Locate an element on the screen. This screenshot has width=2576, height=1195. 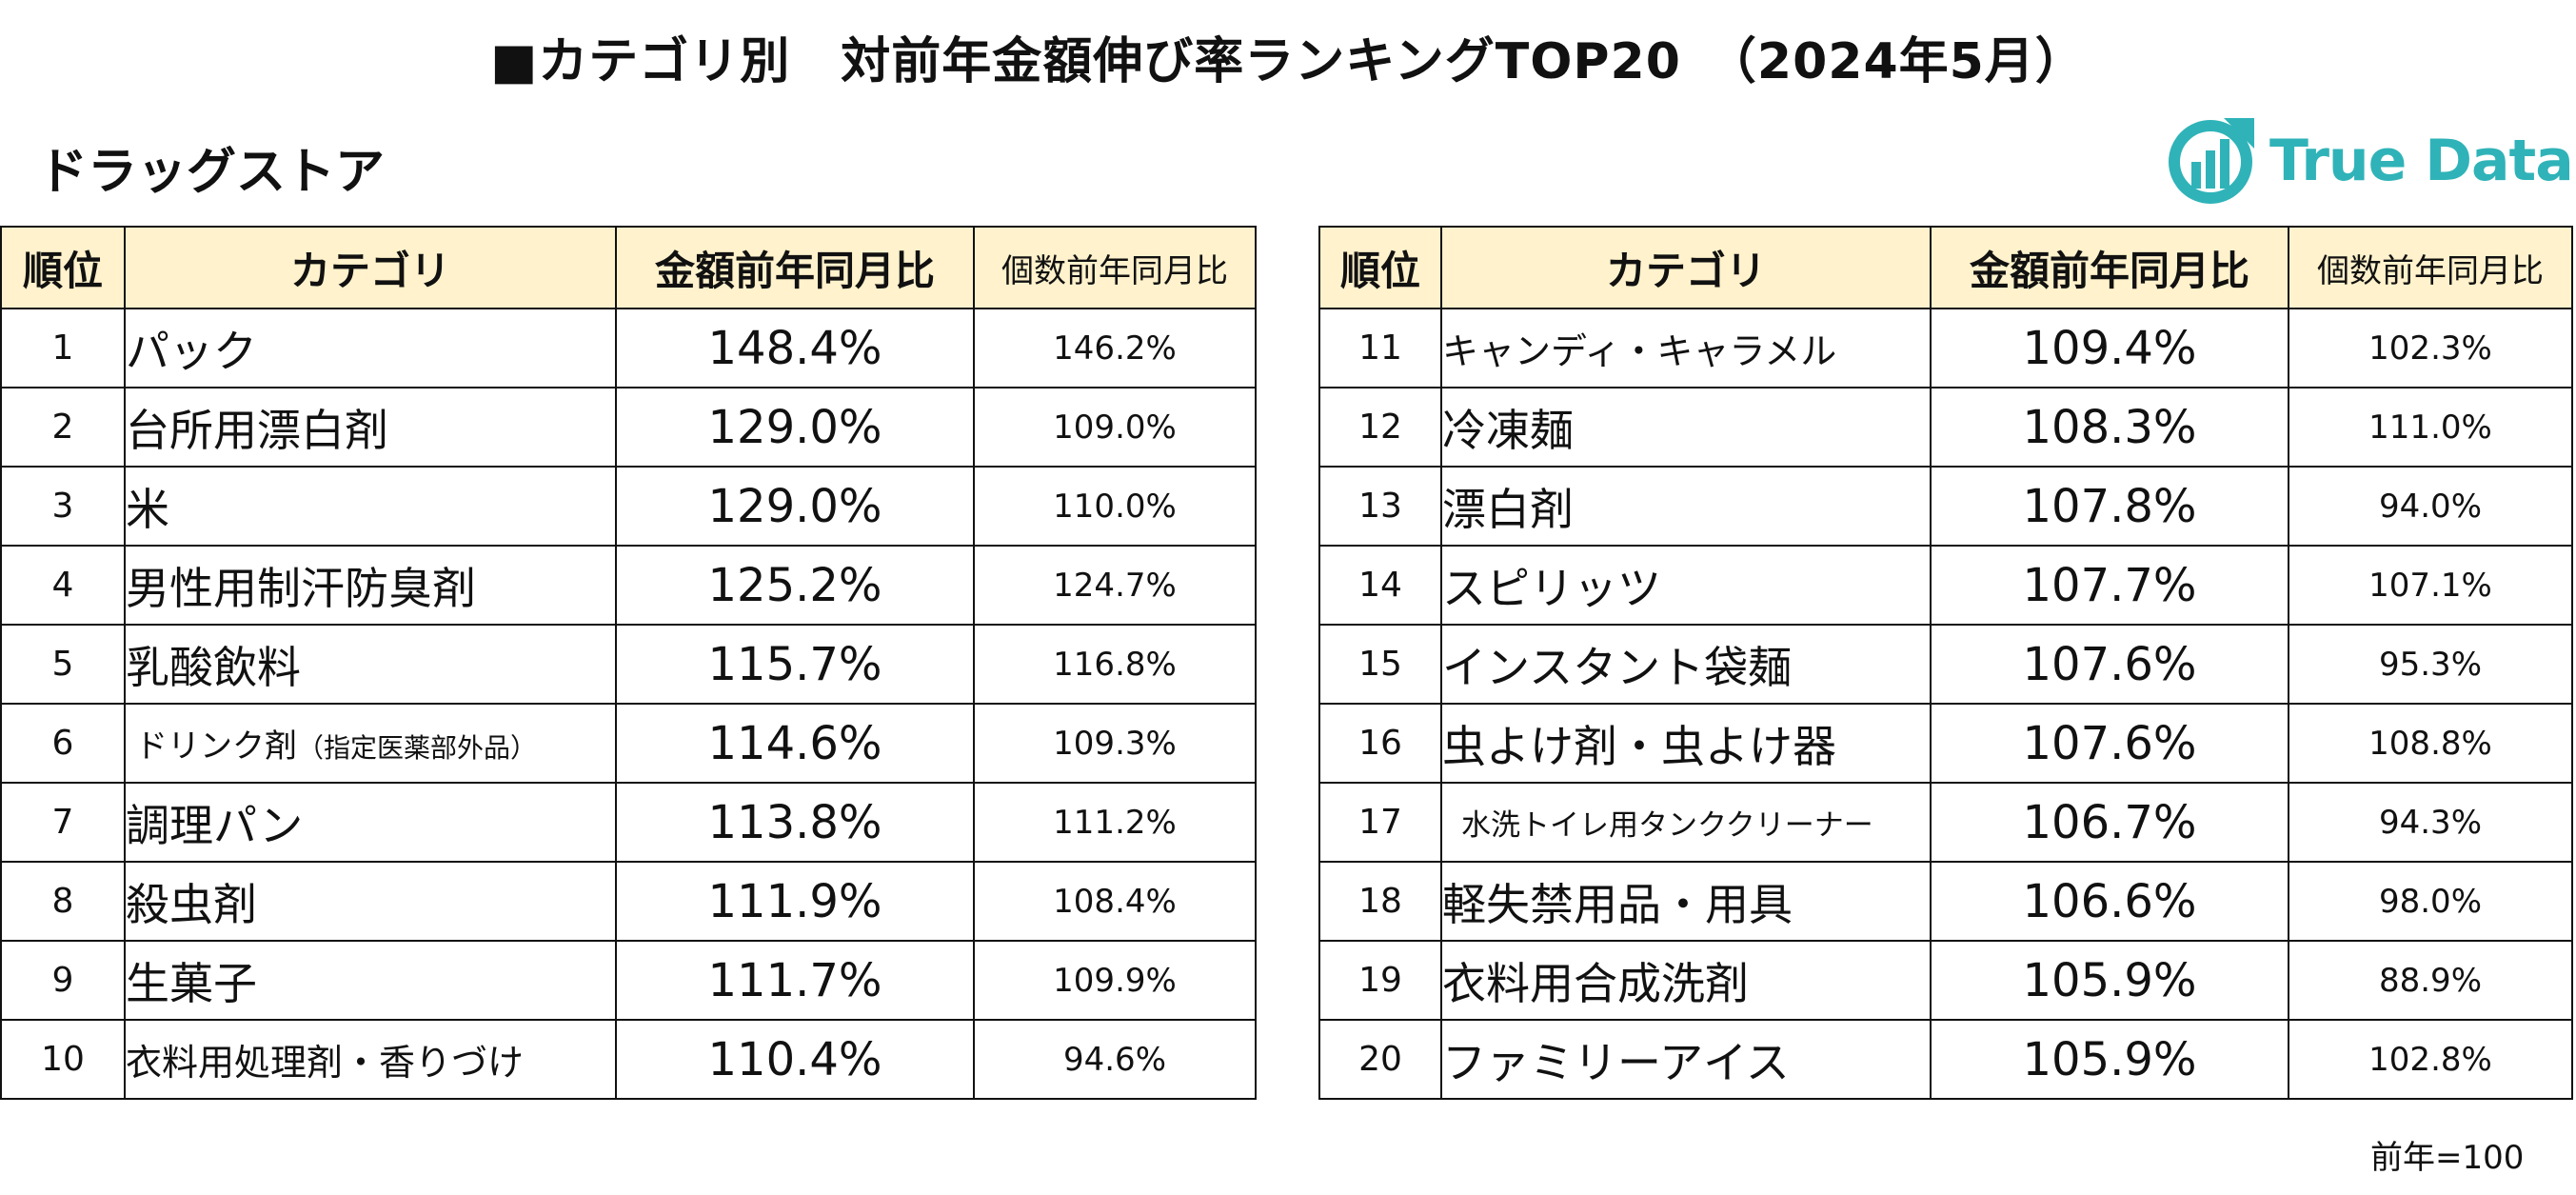
category-cell: インスタント袋麺 is located at coordinates (1686, 664).